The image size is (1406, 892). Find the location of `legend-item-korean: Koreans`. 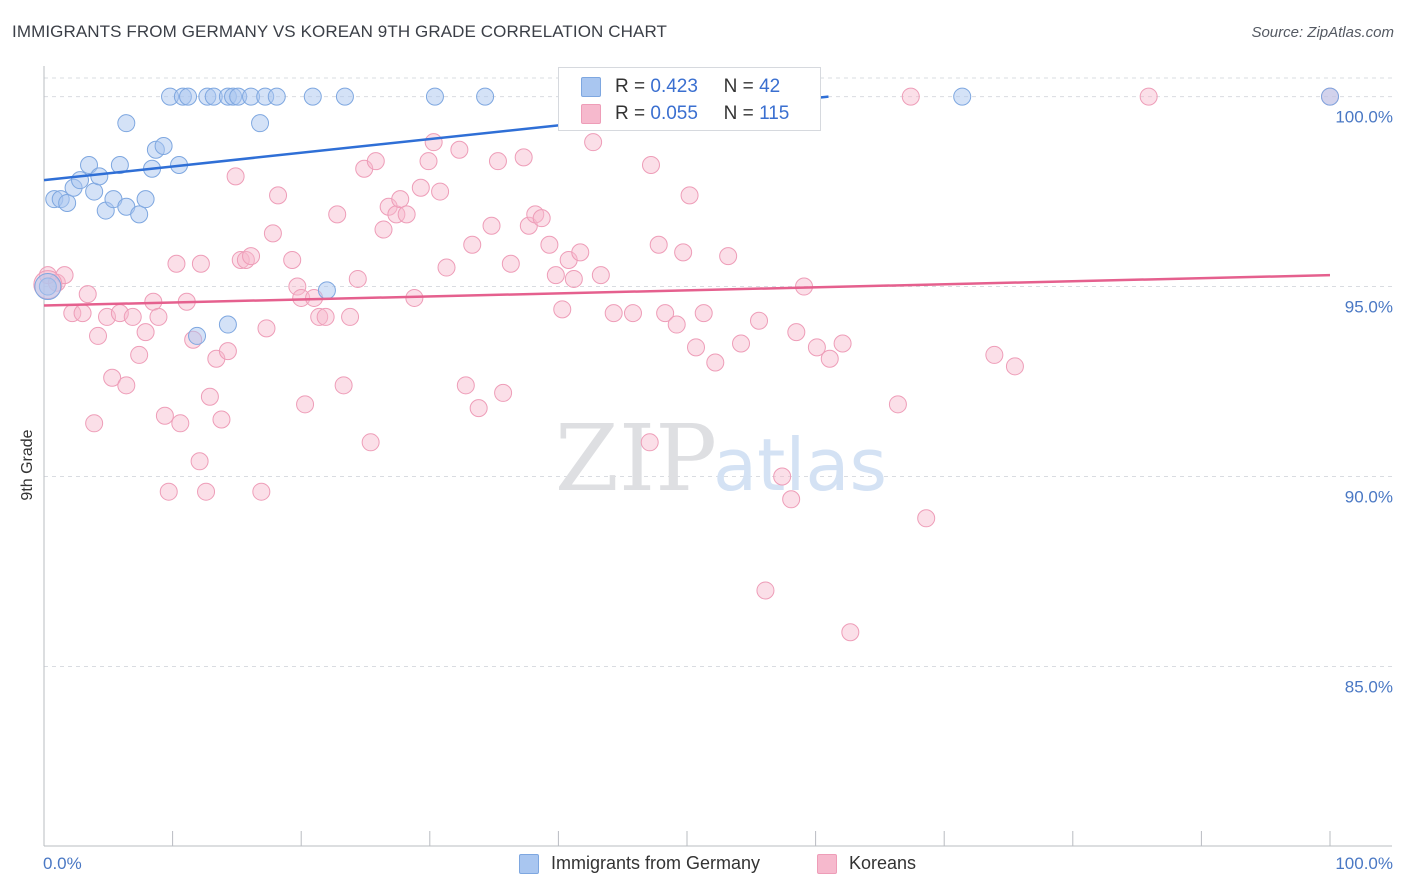

legend-item-korean: Koreans is located at coordinates (866, 863).